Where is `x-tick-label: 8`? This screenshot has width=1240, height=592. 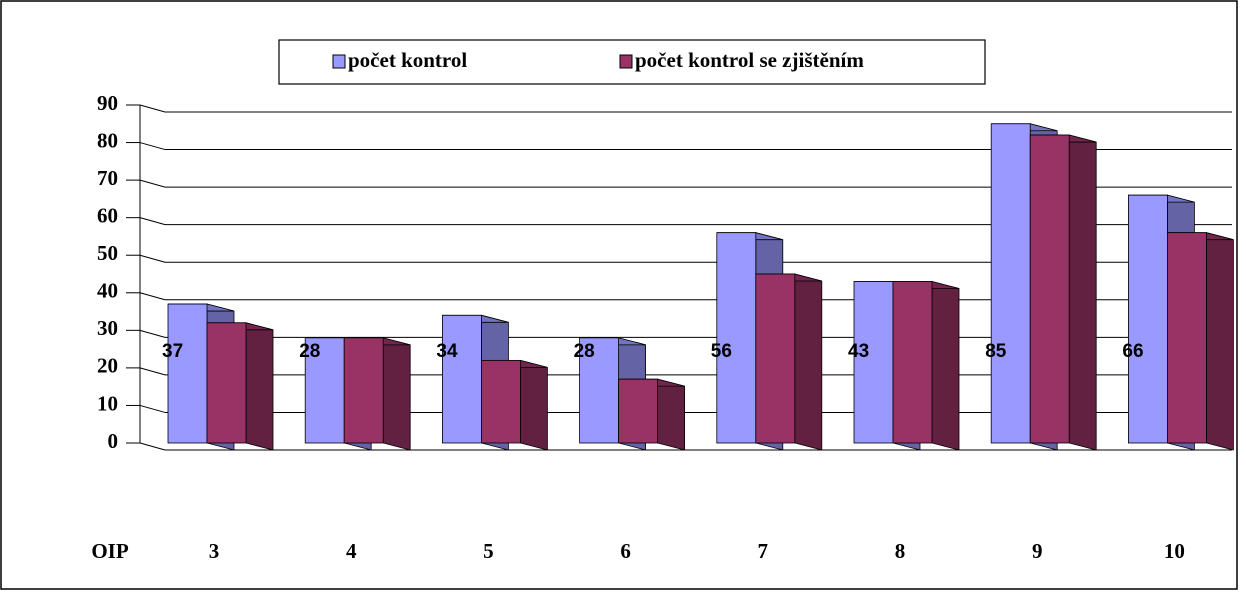
x-tick-label: 8 is located at coordinates (900, 551).